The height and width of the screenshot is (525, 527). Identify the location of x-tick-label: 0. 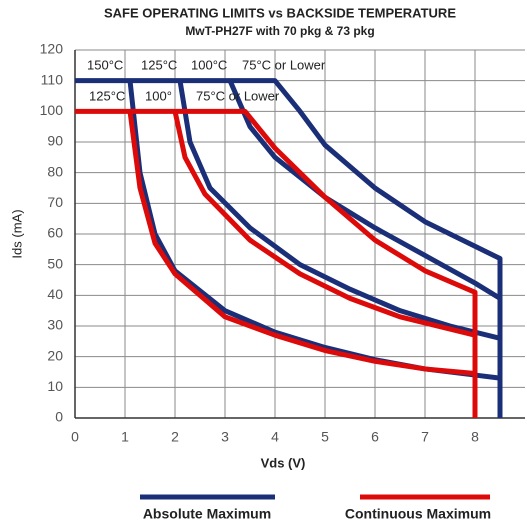
(75, 437).